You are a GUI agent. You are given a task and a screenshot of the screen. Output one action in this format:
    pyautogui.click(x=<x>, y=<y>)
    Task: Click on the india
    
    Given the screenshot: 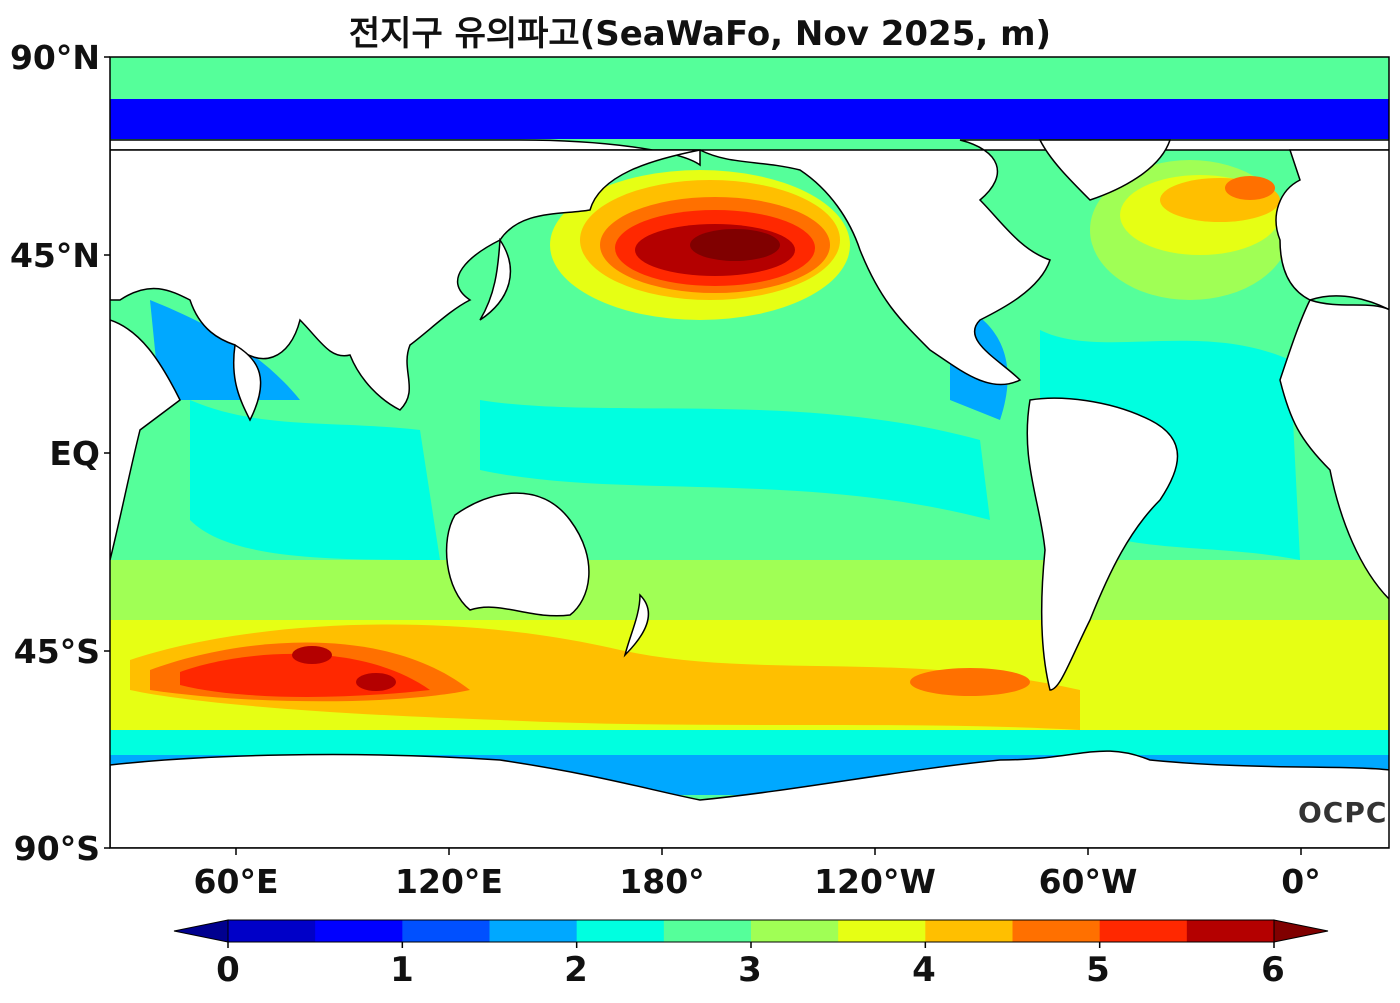 What is the action you would take?
    pyautogui.click(x=247, y=382)
    